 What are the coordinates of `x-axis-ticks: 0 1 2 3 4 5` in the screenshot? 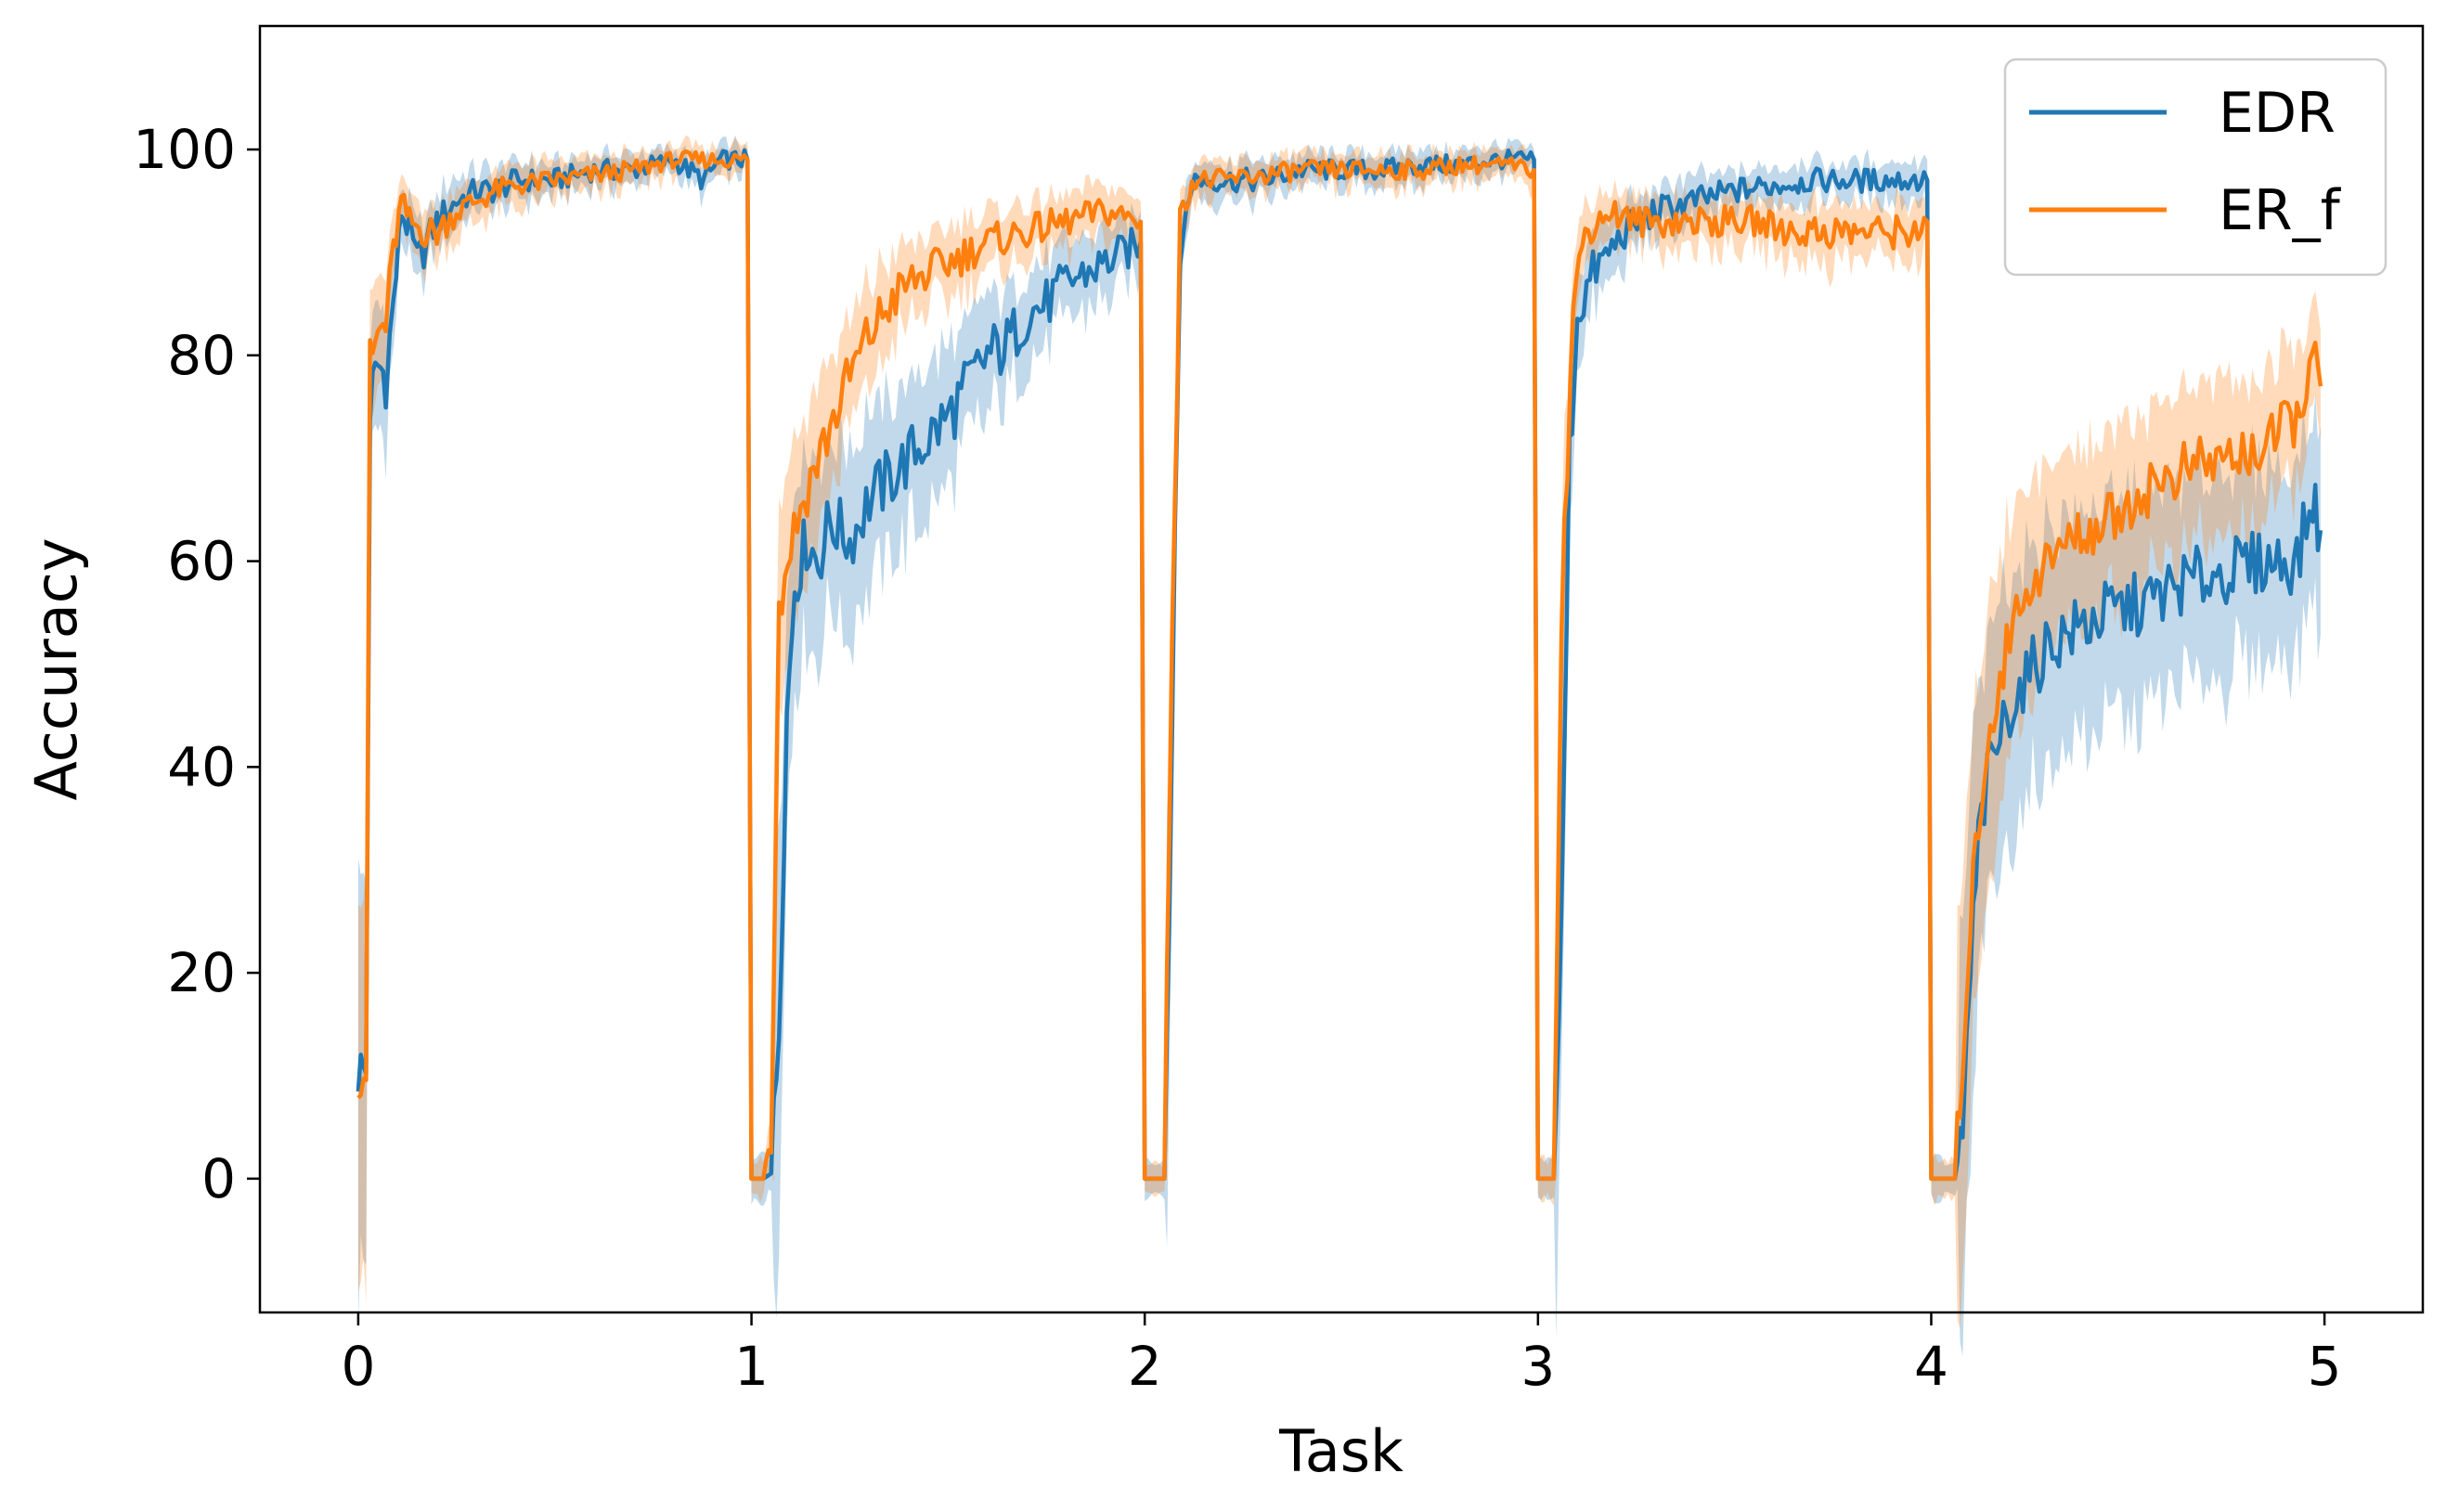 It's located at (1342, 1355).